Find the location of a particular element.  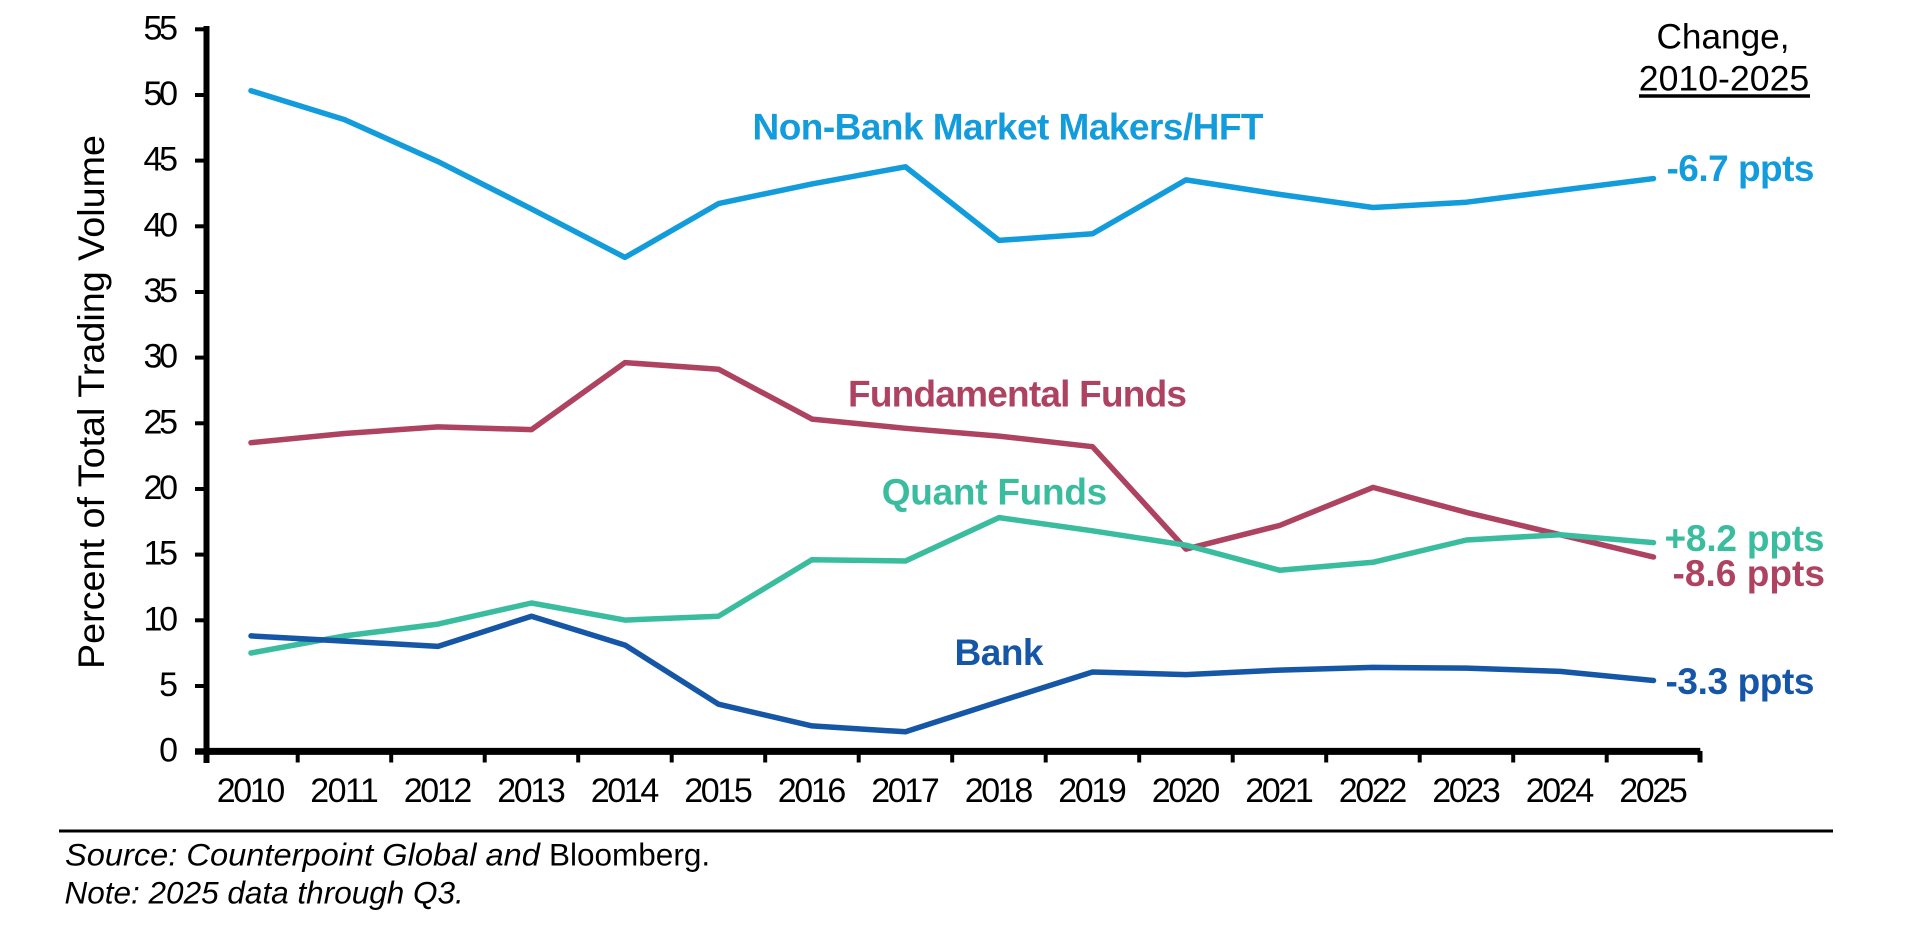

svg-text: 2022 is located at coordinates (1373, 791).